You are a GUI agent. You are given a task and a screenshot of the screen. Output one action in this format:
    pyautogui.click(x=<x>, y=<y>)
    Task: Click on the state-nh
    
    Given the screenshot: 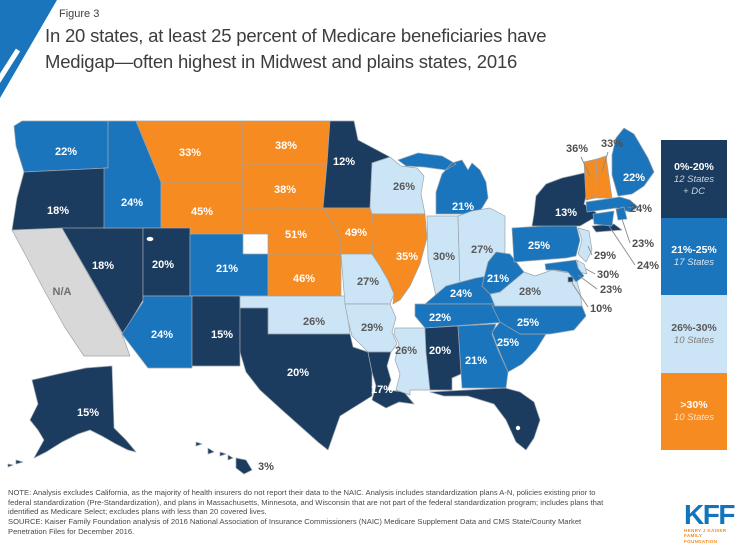 What is the action you would take?
    pyautogui.click(x=603, y=177)
    